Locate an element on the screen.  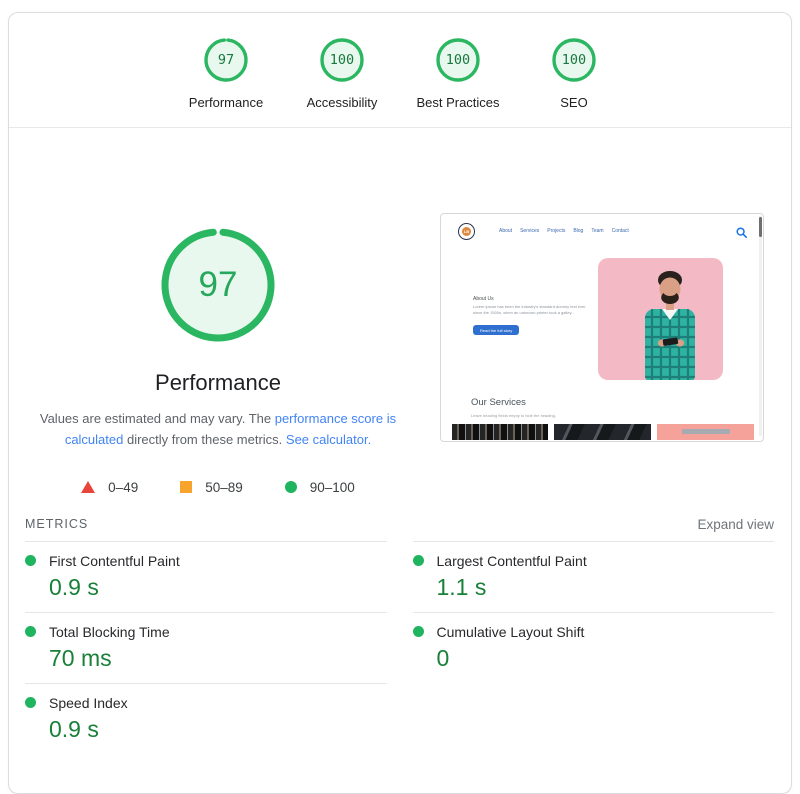
metric-name: First Contentful Paint is located at coordinates (114, 560).